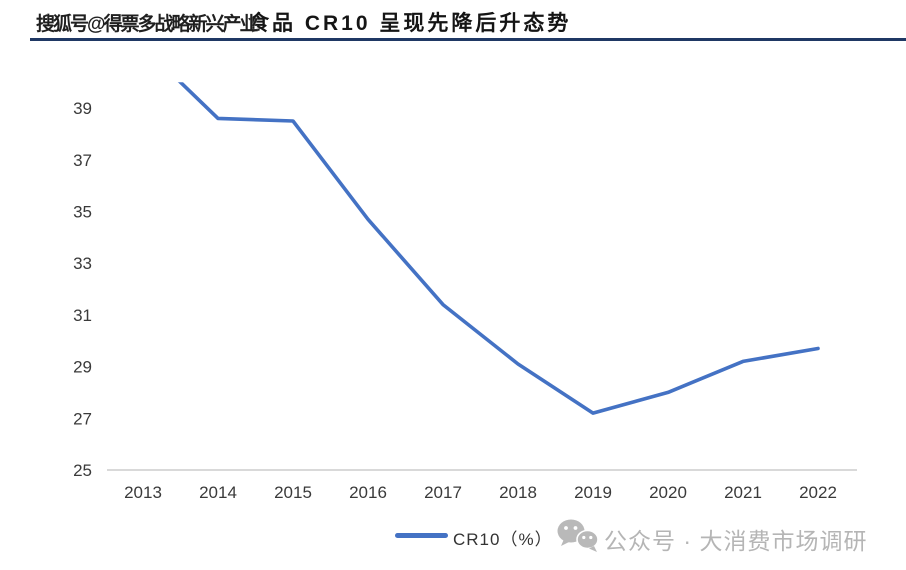  Describe the element at coordinates (443, 492) in the screenshot. I see `x-axis-label: 2017` at that location.